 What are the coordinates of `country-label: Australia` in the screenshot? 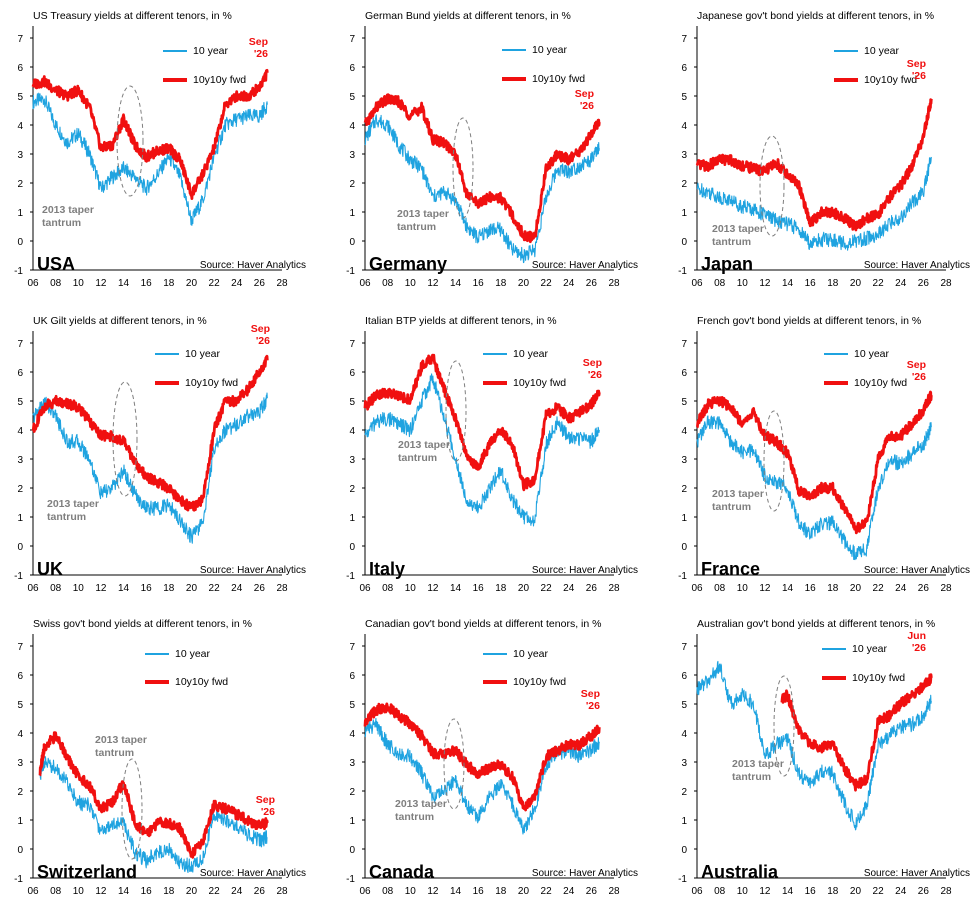 It's located at (740, 872).